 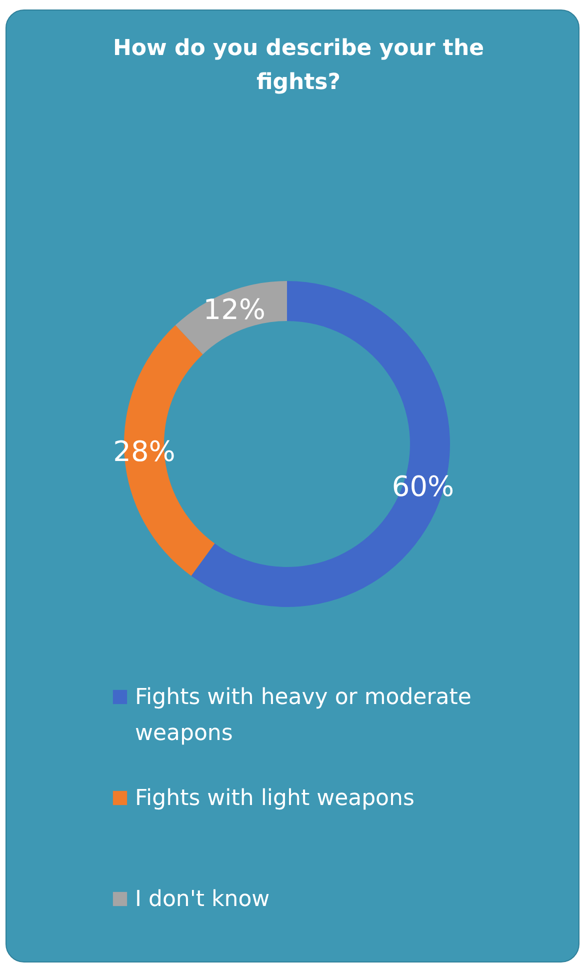 I want to click on legend-label: Fights with heavy or moderate weapons, so click(x=303, y=715).